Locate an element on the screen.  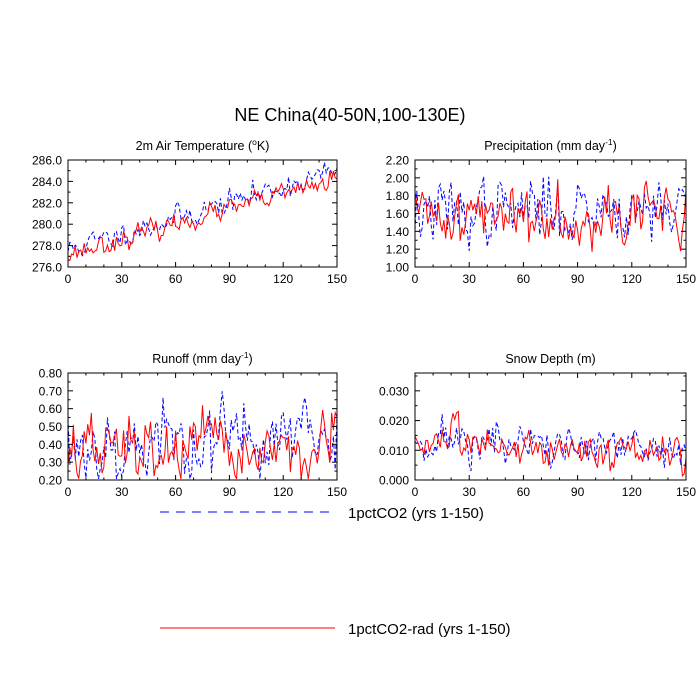
y-tick-label: 0.80 is located at coordinates (51, 374).